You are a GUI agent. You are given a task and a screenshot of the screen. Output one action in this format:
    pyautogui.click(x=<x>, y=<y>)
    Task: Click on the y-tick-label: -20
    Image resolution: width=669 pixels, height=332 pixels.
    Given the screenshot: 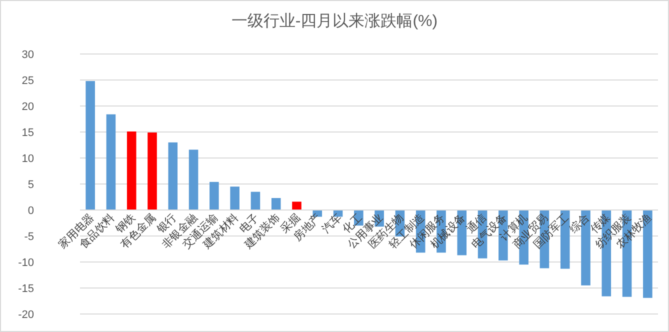 What is the action you would take?
    pyautogui.click(x=26, y=315)
    